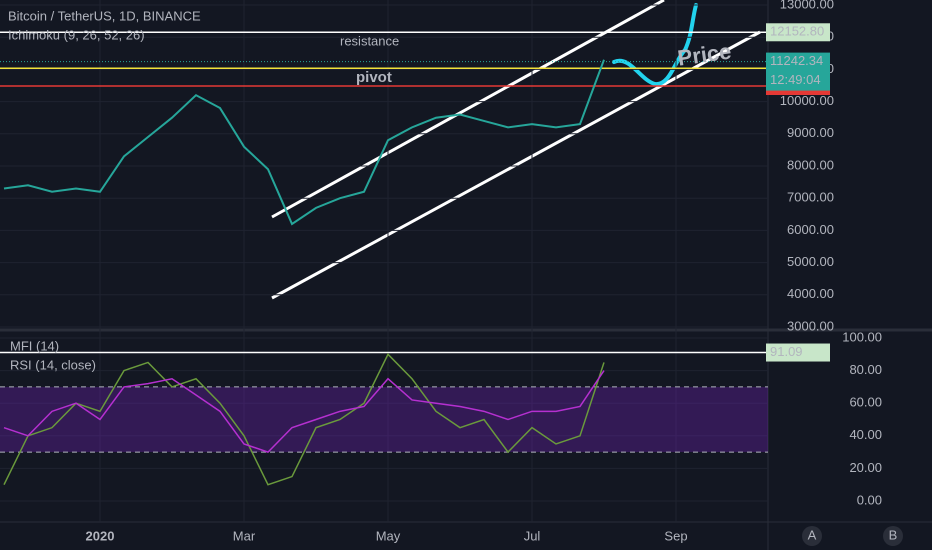  What do you see at coordinates (388, 535) in the screenshot?
I see `x-tick-label: May` at bounding box center [388, 535].